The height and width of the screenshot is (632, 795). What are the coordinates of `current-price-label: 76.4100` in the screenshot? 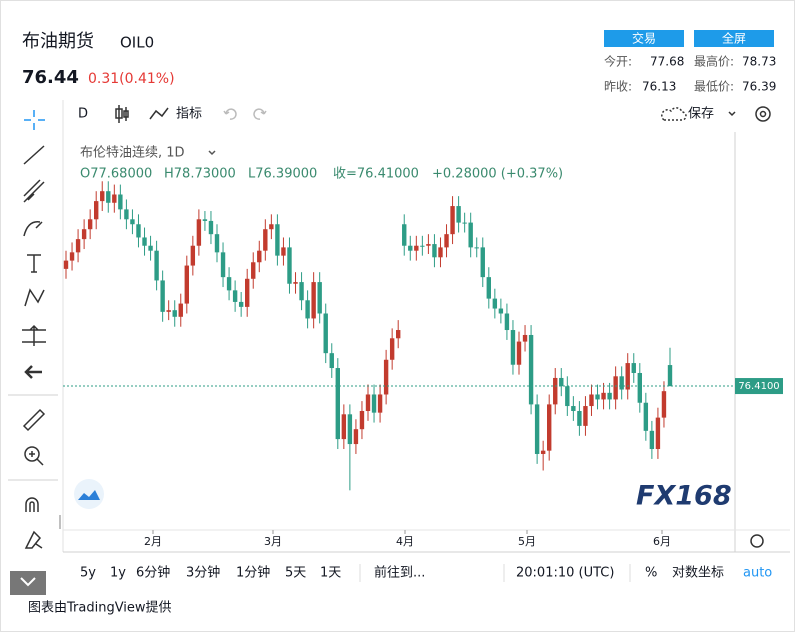 It's located at (758, 386).